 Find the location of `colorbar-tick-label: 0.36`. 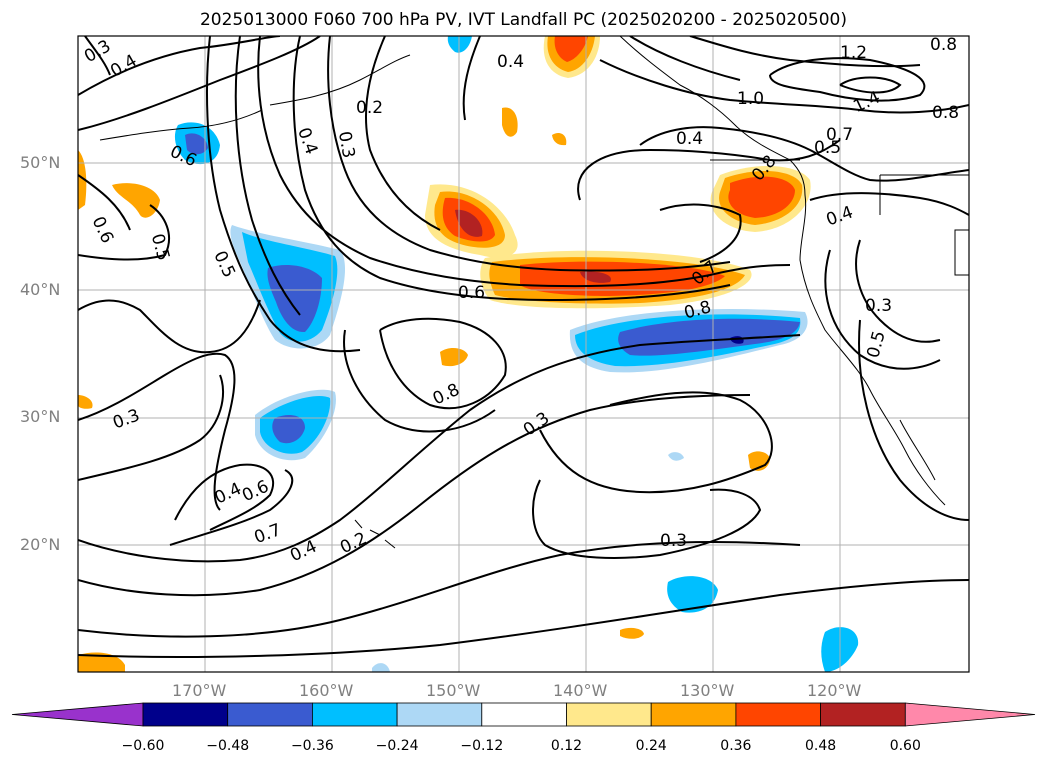

colorbar-tick-label: 0.36 is located at coordinates (736, 746).